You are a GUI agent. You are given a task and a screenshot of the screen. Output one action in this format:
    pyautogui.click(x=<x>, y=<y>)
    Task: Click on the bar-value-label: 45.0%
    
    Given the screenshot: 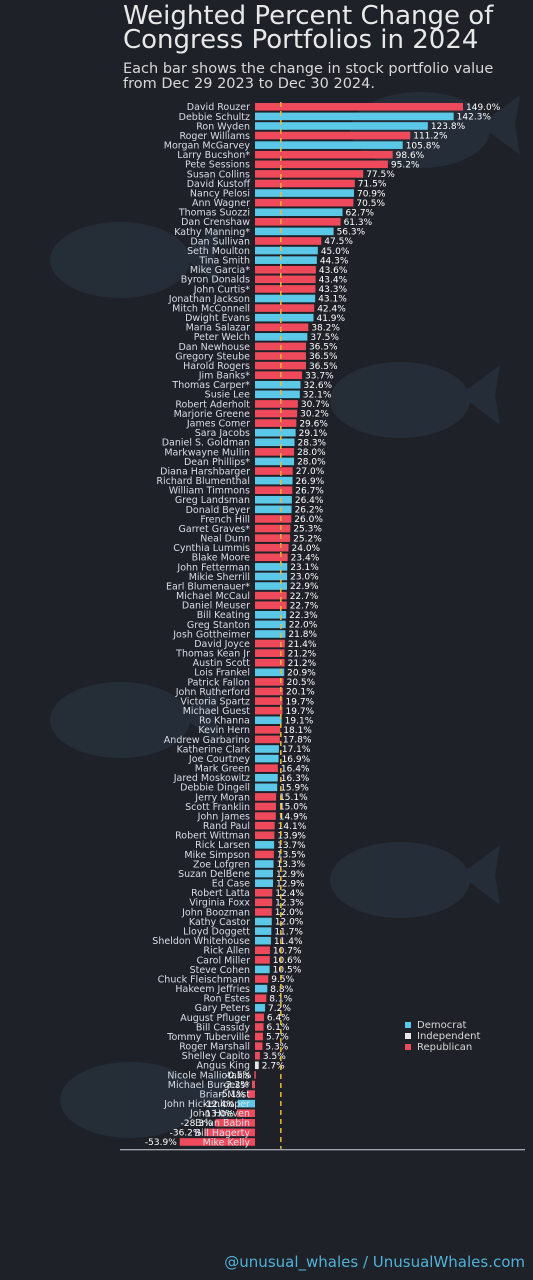 What is the action you would take?
    pyautogui.click(x=335, y=252)
    